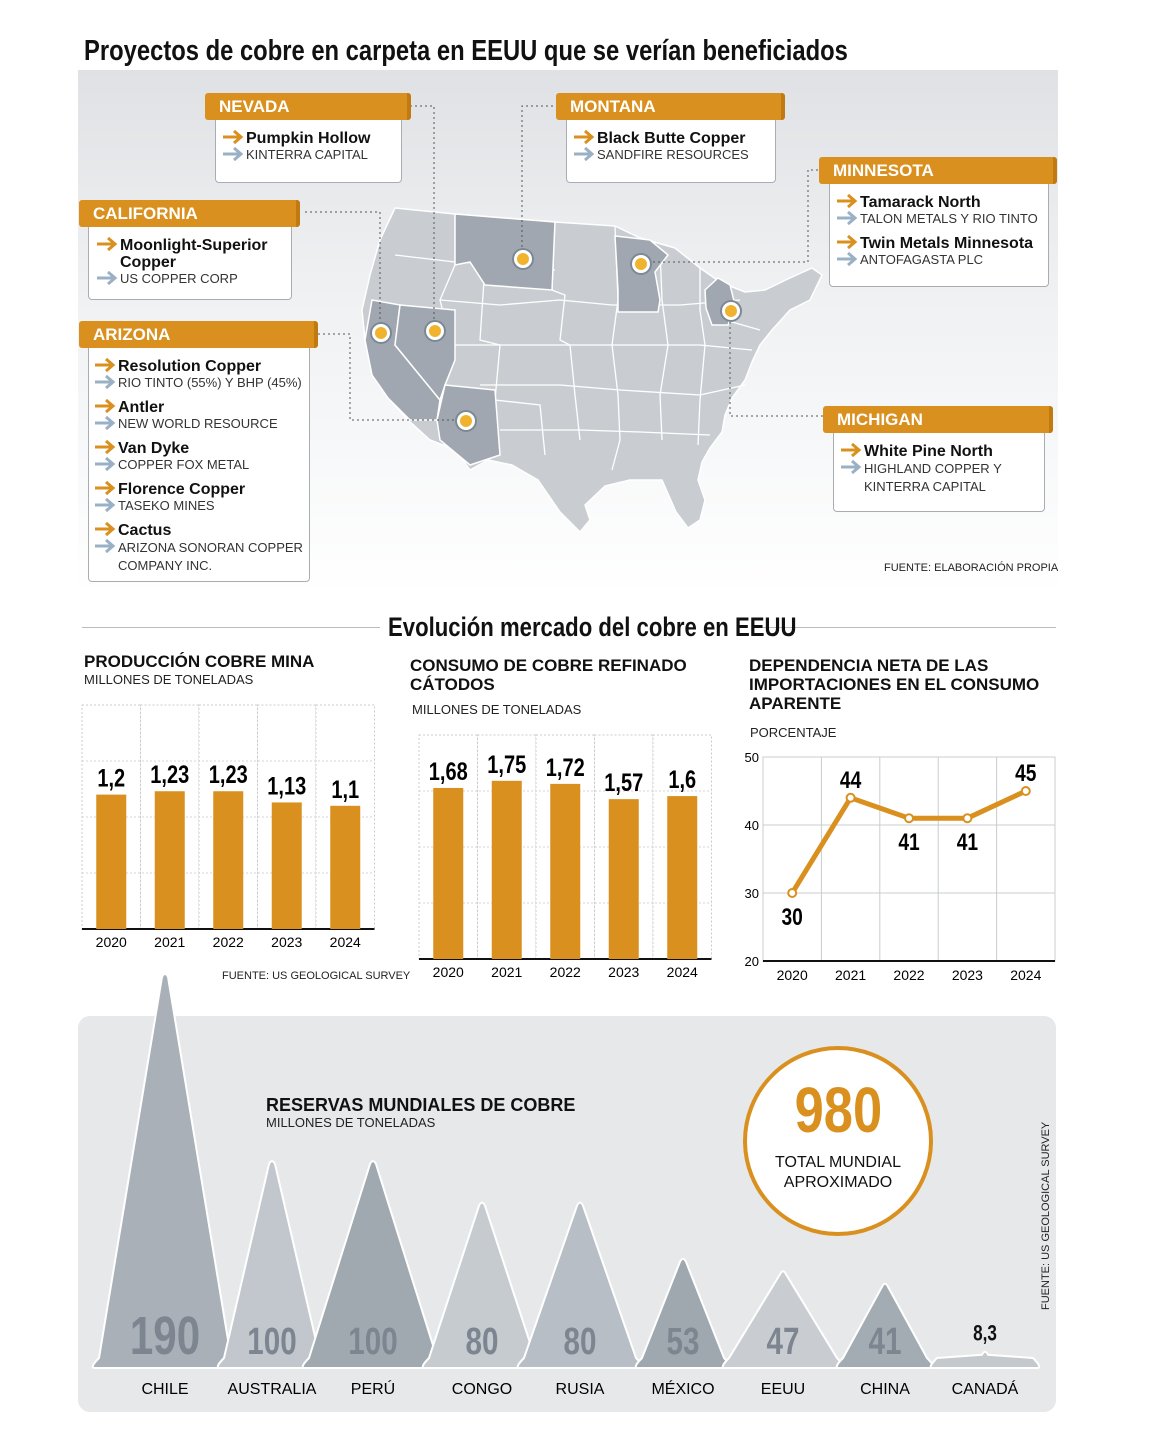 This screenshot has width=1149, height=1440. I want to click on project-company: HIGHLAND COPPER Y KINTERRA CAPITAL, so click(933, 477).